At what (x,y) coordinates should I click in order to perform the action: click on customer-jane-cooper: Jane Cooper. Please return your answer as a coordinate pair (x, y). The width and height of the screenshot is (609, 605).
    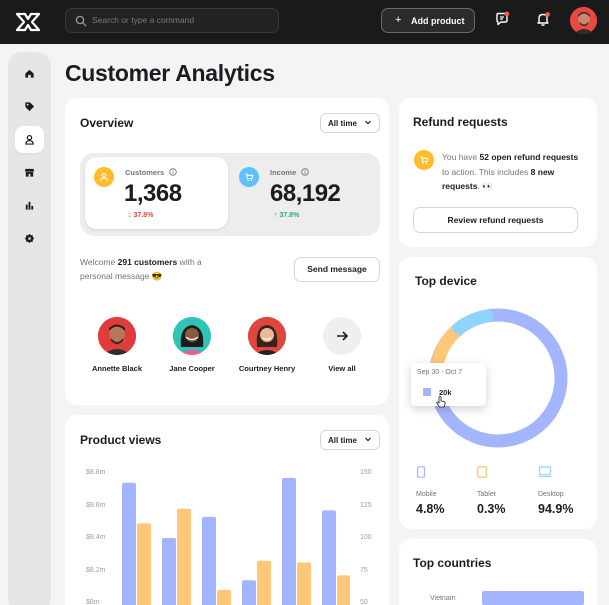
    Looking at the image, I should click on (192, 345).